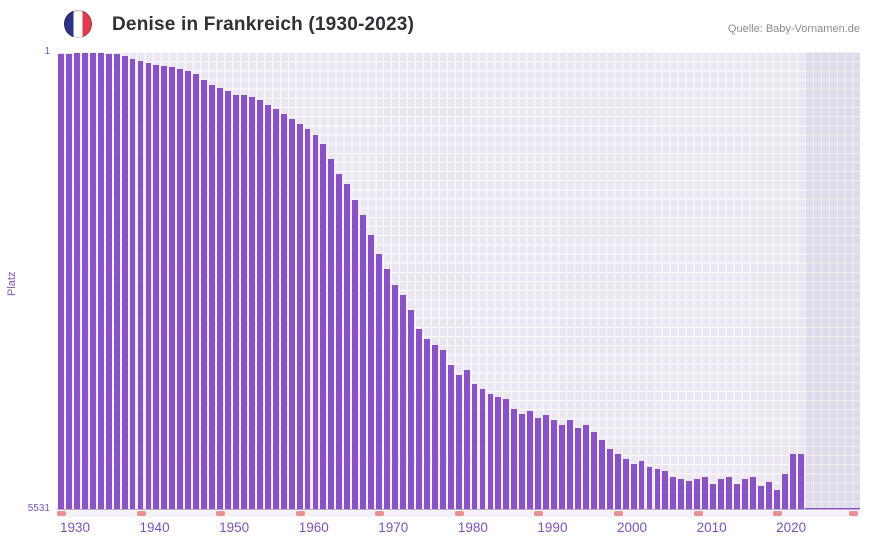 The image size is (873, 552). What do you see at coordinates (538, 463) in the screenshot?
I see `bar-year-1990` at bounding box center [538, 463].